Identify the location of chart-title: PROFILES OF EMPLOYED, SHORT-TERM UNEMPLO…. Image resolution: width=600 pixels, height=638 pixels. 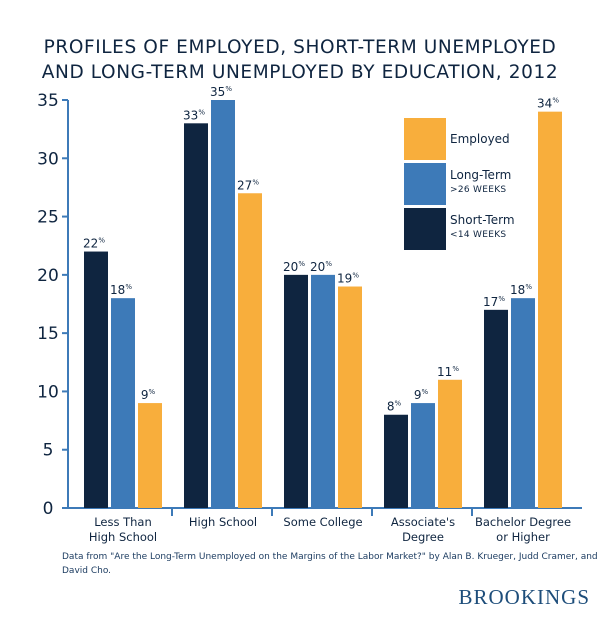
(300, 60).